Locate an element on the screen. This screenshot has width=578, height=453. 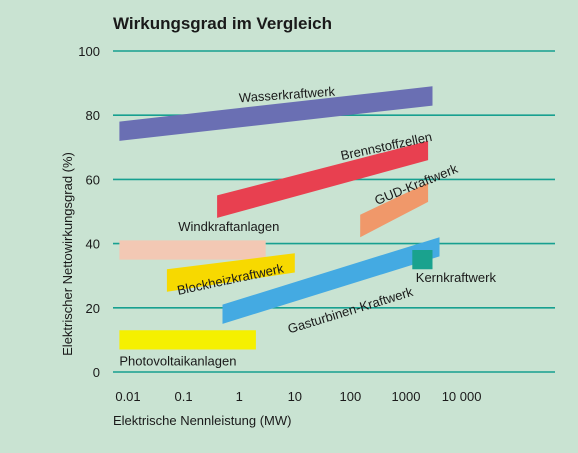
y-tick-label: 80 is located at coordinates (93, 115).